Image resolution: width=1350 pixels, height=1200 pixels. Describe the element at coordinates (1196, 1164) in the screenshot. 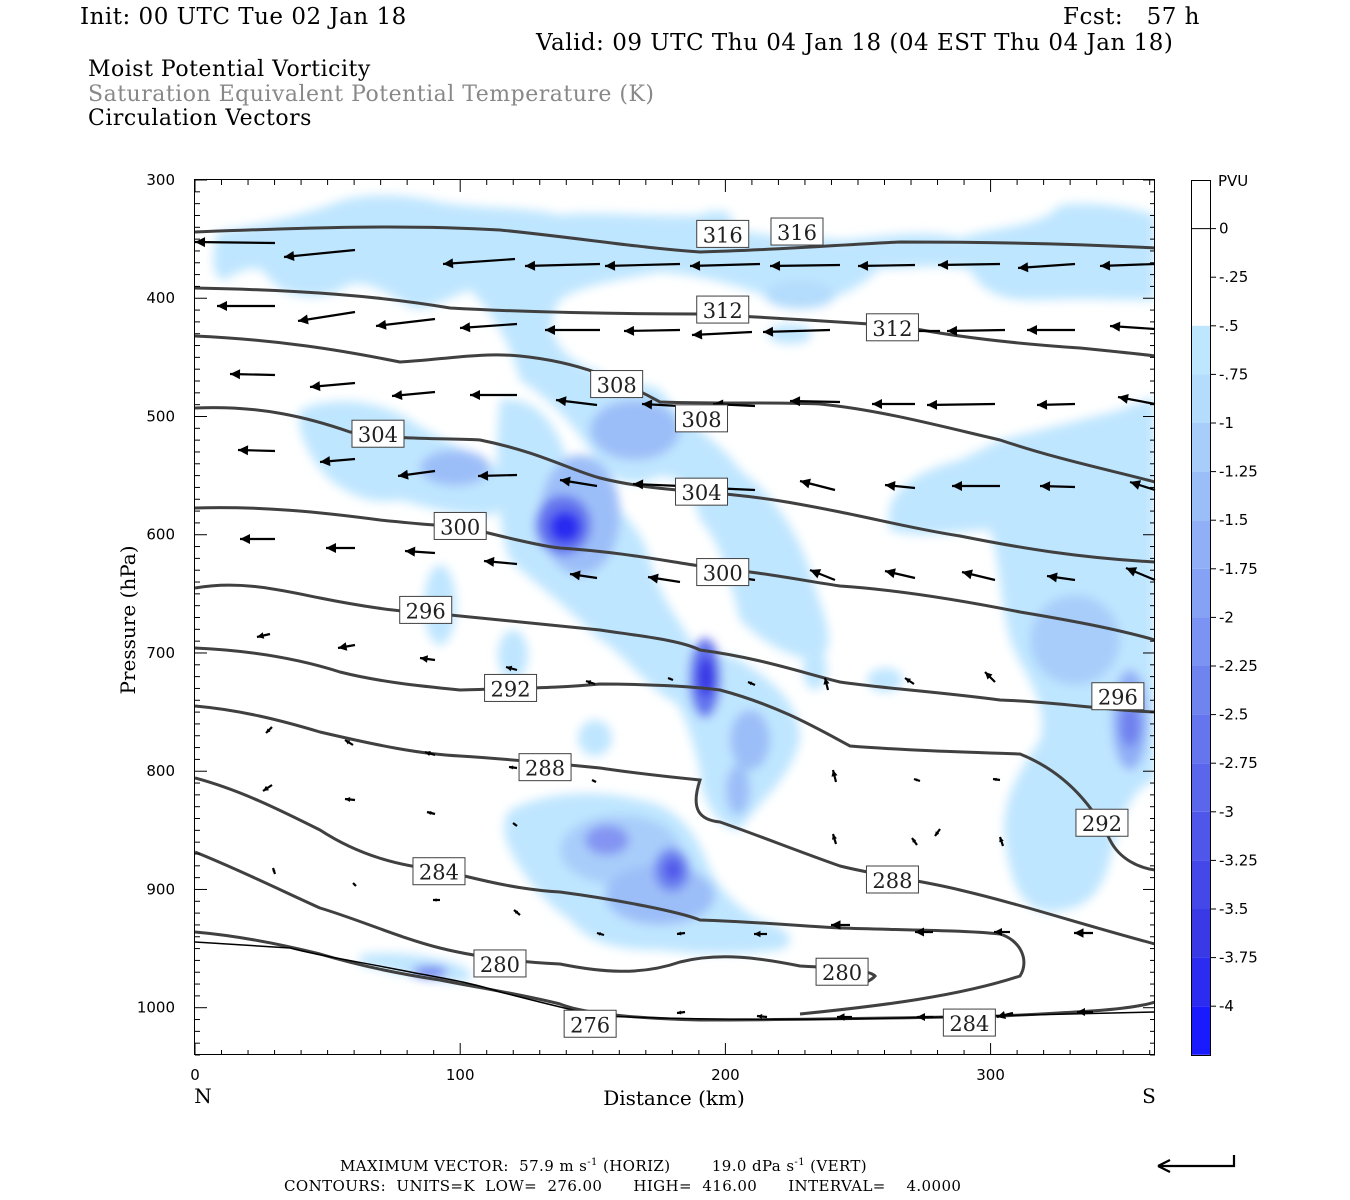

I see `reference-vector` at that location.